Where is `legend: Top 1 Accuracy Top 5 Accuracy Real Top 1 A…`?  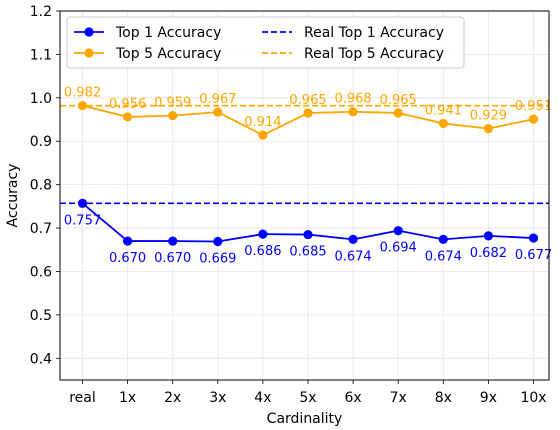
legend: Top 1 Accuracy Top 5 Accuracy Real Top 1 A… is located at coordinates (265, 42).